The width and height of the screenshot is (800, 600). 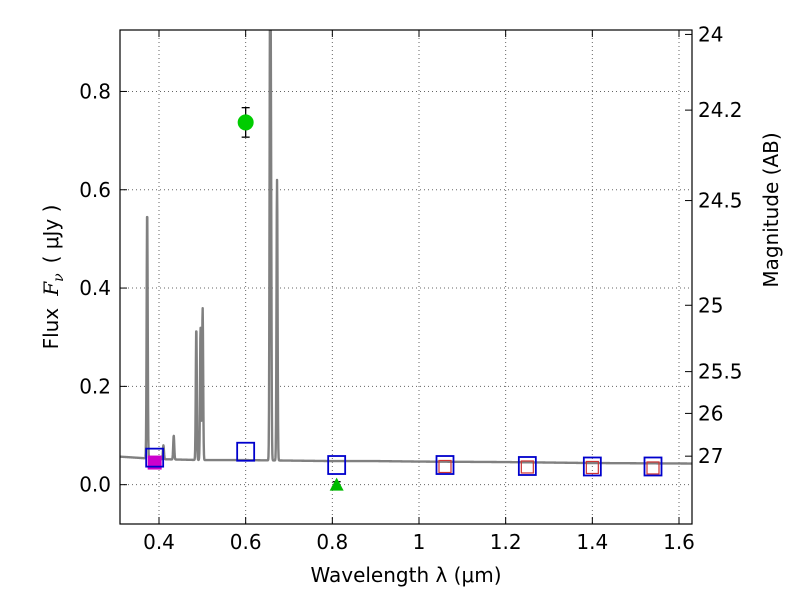 I want to click on x-tick-label: 0.6, so click(x=246, y=542).